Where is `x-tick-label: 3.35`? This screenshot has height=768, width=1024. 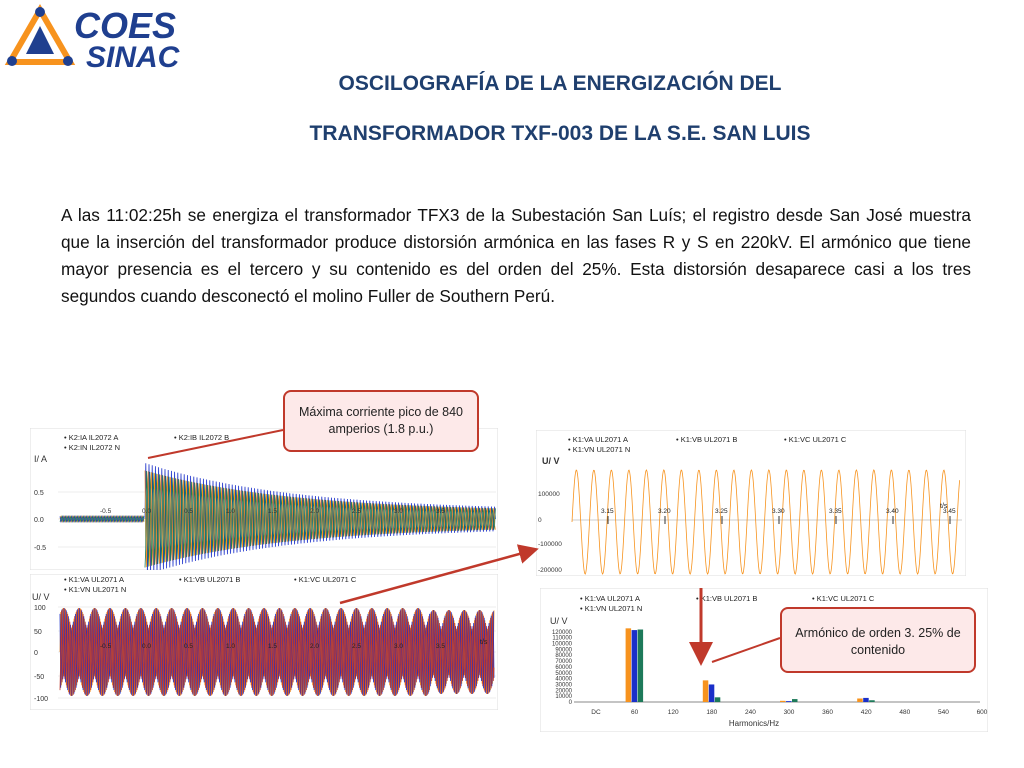
x-tick-label: 3.35 is located at coordinates (835, 511).